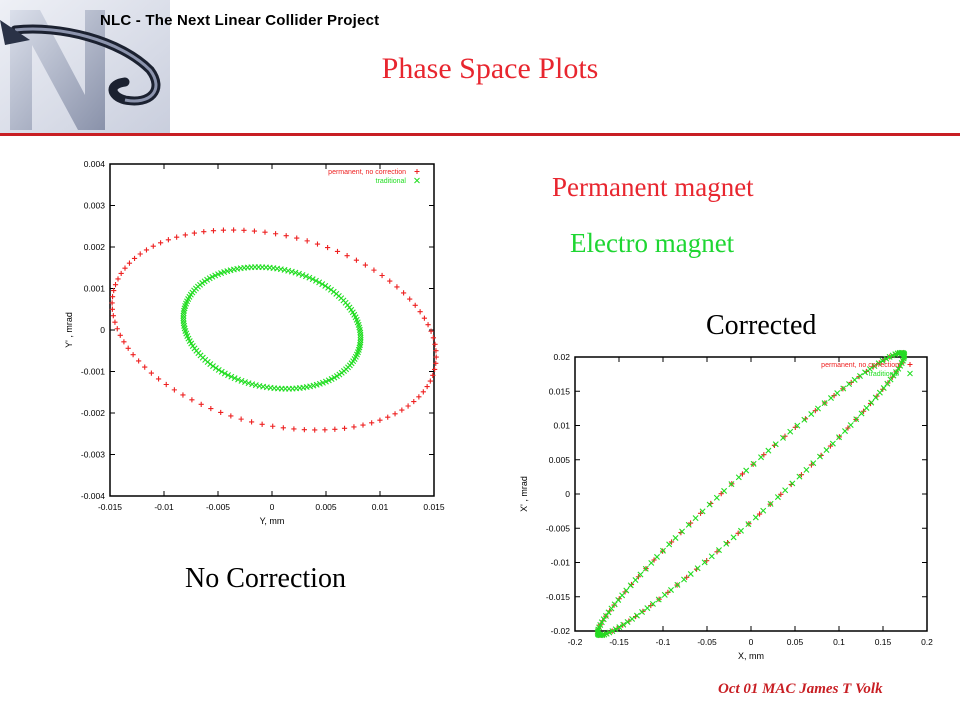 The height and width of the screenshot is (720, 960). Describe the element at coordinates (839, 642) in the screenshot. I see `x-tick-label: 0.1` at that location.